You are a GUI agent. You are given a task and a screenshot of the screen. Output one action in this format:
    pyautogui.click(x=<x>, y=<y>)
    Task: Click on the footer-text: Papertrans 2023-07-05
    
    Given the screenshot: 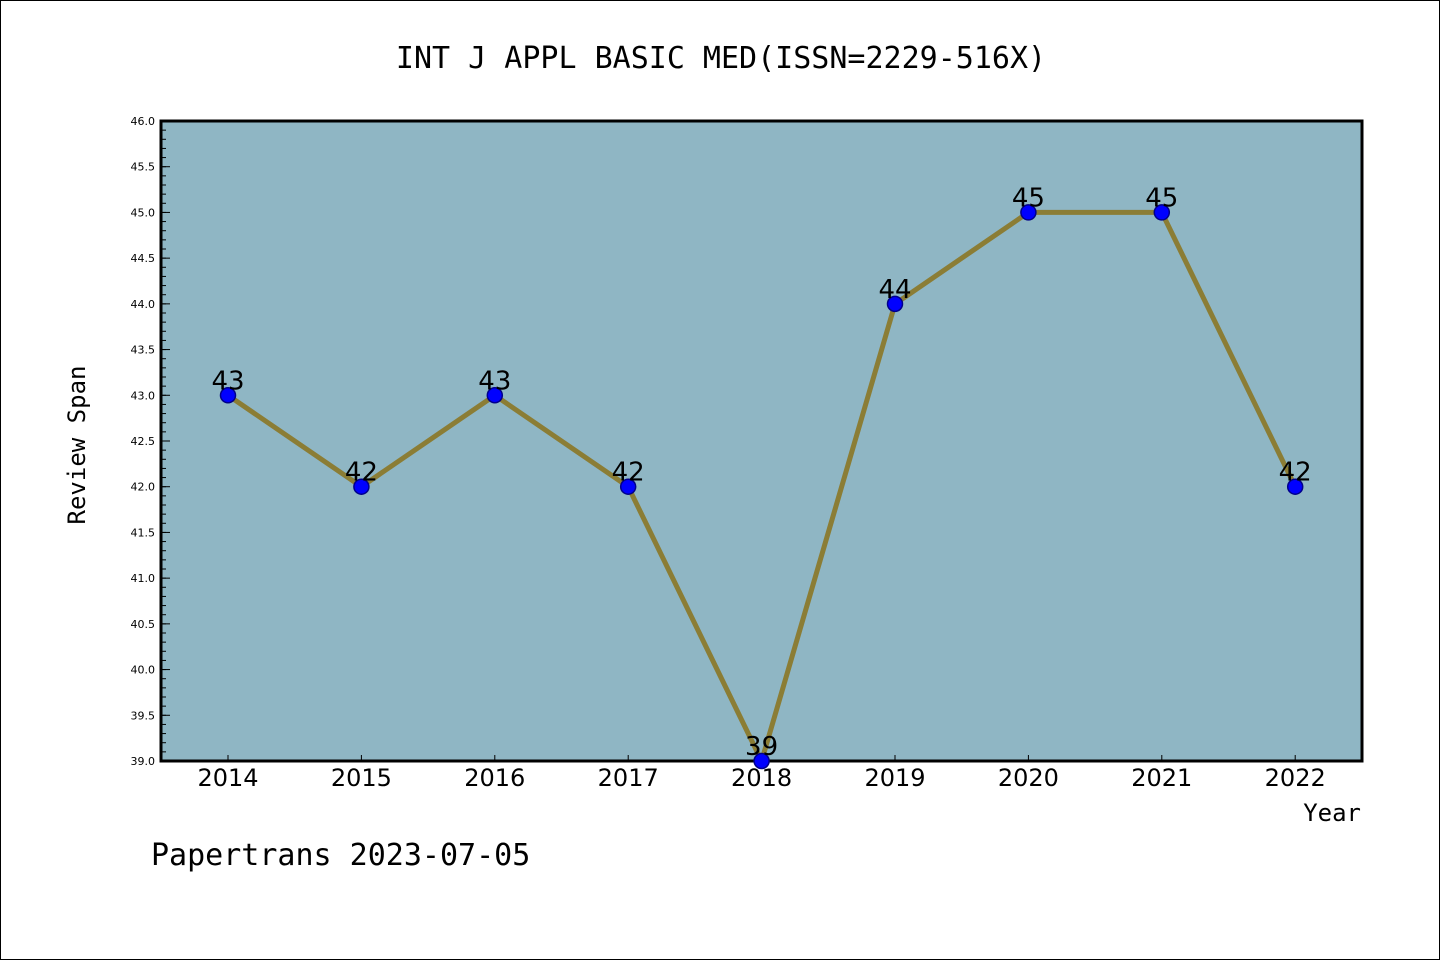 What is the action you would take?
    pyautogui.click(x=340, y=855)
    